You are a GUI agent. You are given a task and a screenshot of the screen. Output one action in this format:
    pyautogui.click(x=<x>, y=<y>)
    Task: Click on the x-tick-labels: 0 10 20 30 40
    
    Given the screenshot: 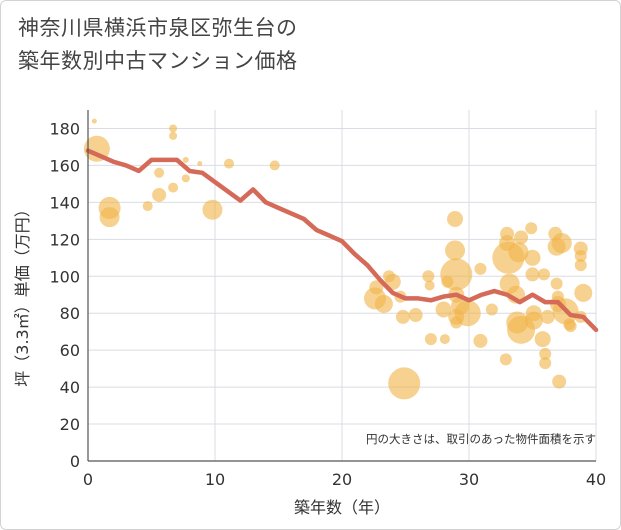 What is the action you would take?
    pyautogui.click(x=344, y=479)
    